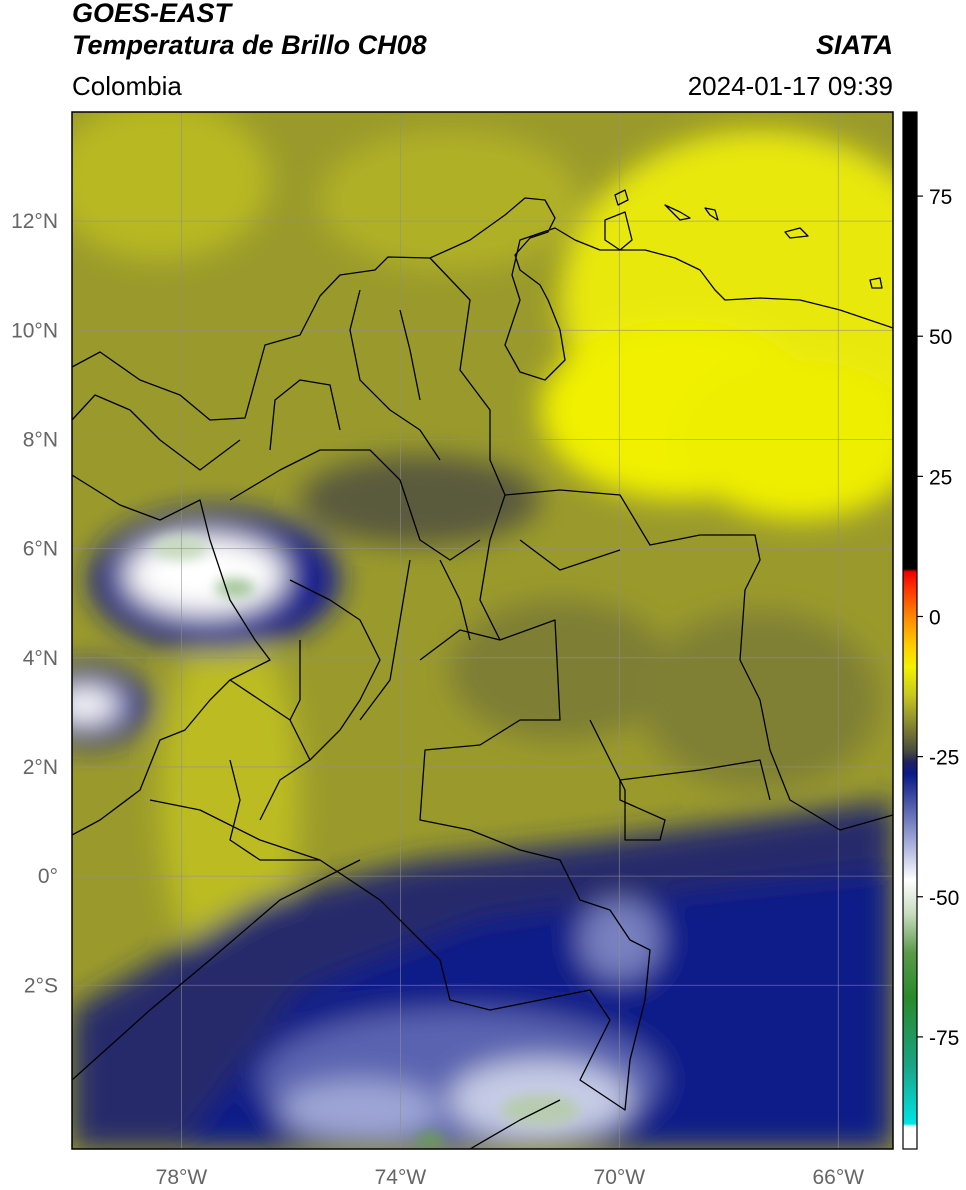  Describe the element at coordinates (940, 197) in the screenshot. I see `colorbar-tick-label-0: 75` at that location.